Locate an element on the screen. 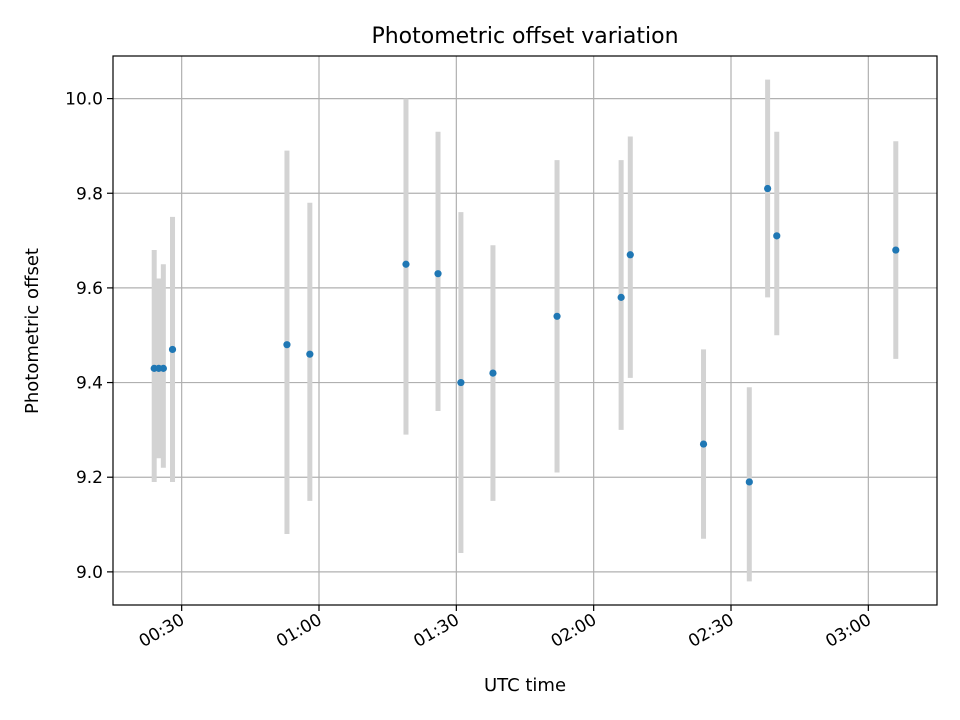 The image size is (960, 720). y-tick-label: 9.6 is located at coordinates (89, 289).